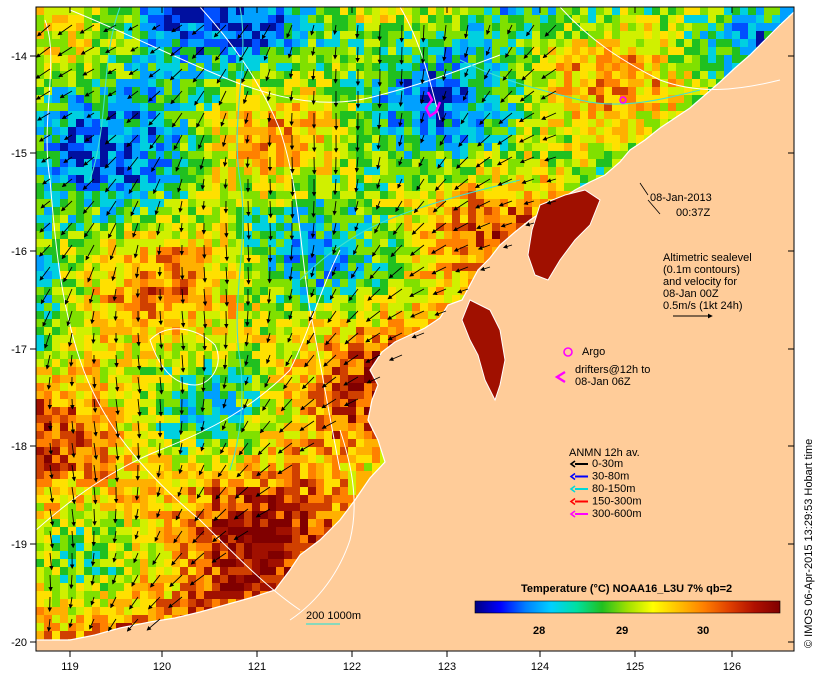 This screenshot has height=680, width=820. What do you see at coordinates (257, 667) in the screenshot?
I see `x-tick-label: 121` at bounding box center [257, 667].